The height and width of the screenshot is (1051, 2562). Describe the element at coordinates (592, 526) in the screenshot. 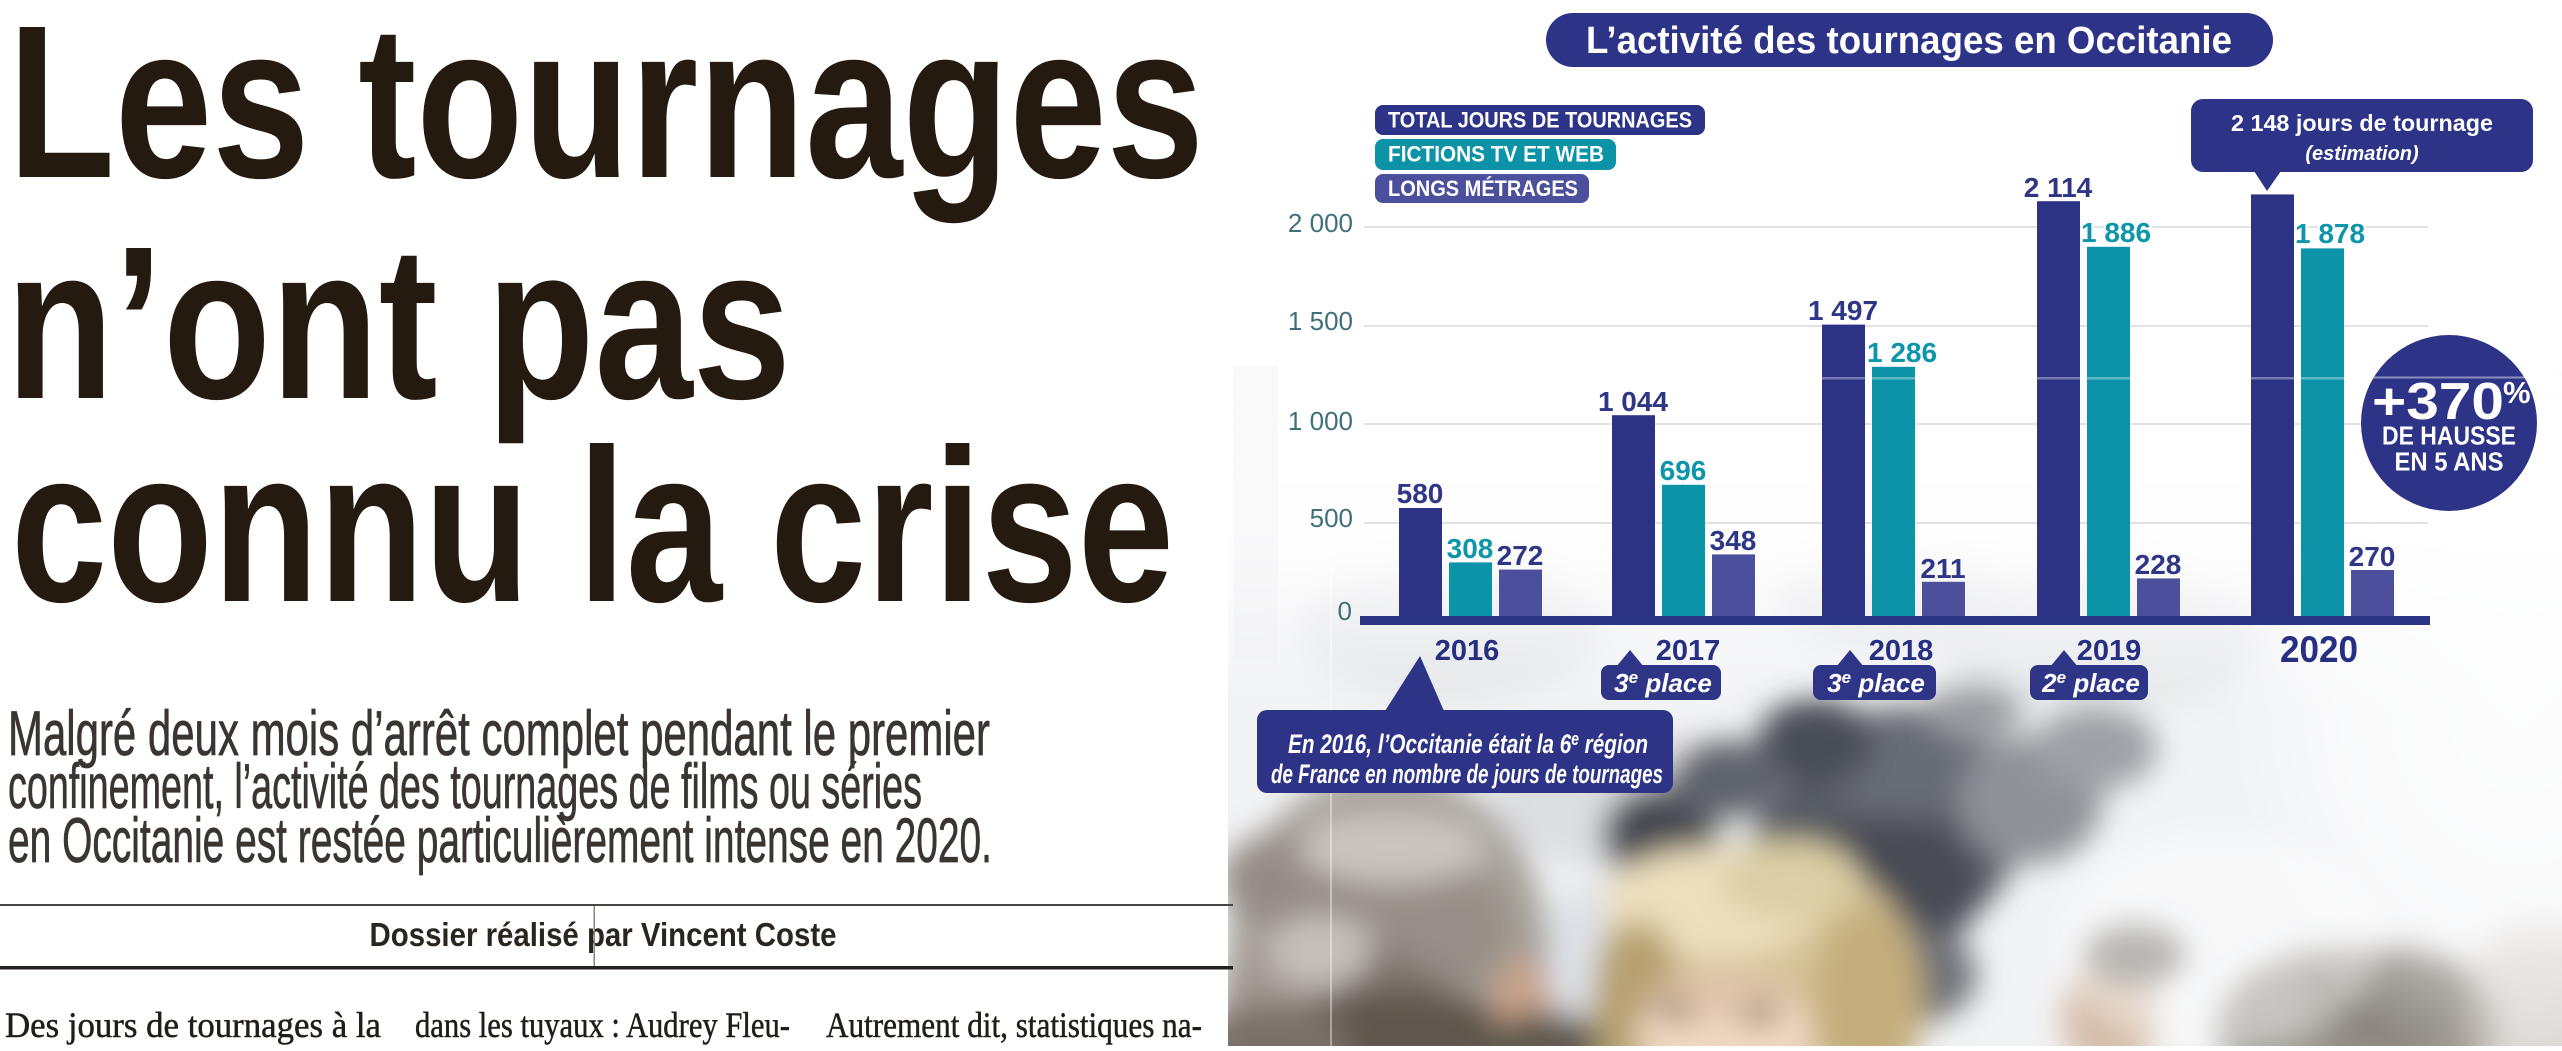

I see `svg-text: connu la crise` at that location.